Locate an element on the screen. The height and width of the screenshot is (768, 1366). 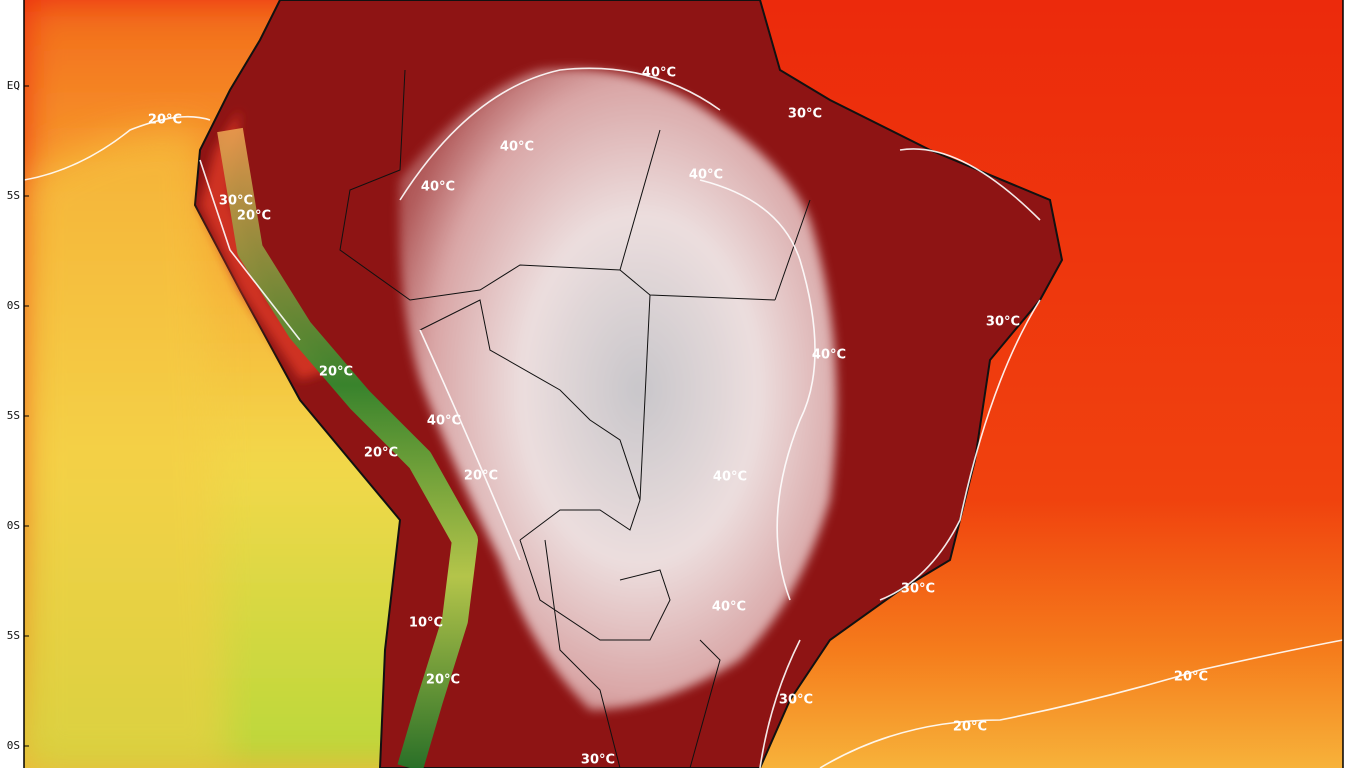
latitude-label: EQ is located at coordinates (13, 85).